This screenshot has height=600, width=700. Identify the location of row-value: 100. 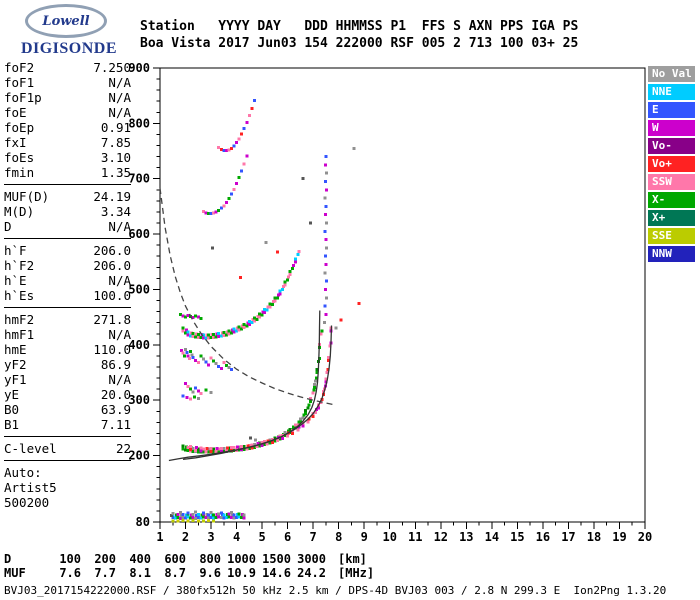
(70, 559).